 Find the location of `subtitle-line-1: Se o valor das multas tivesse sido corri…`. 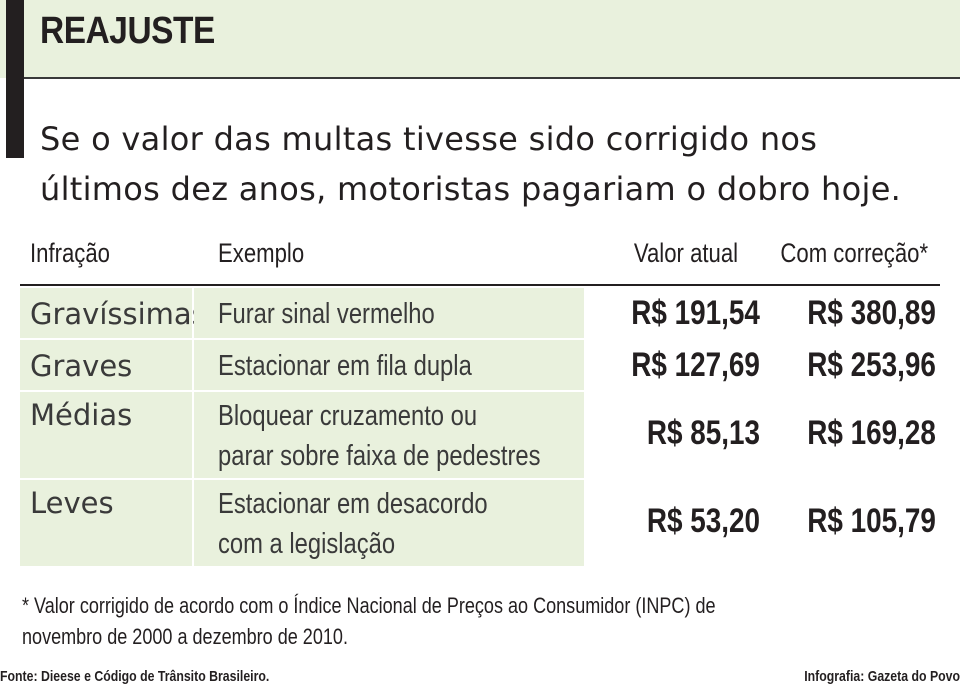

subtitle-line-1: Se o valor das multas tivesse sido corri… is located at coordinates (429, 139).